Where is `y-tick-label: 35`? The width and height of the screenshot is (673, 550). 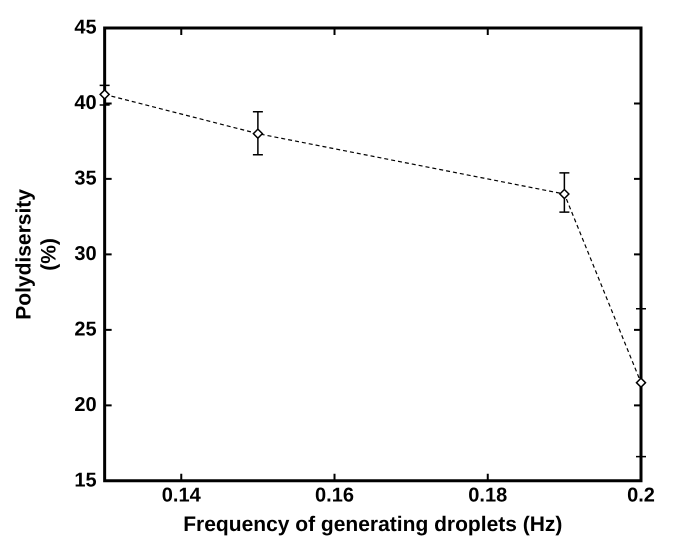
y-tick-label: 35 is located at coordinates (85, 178).